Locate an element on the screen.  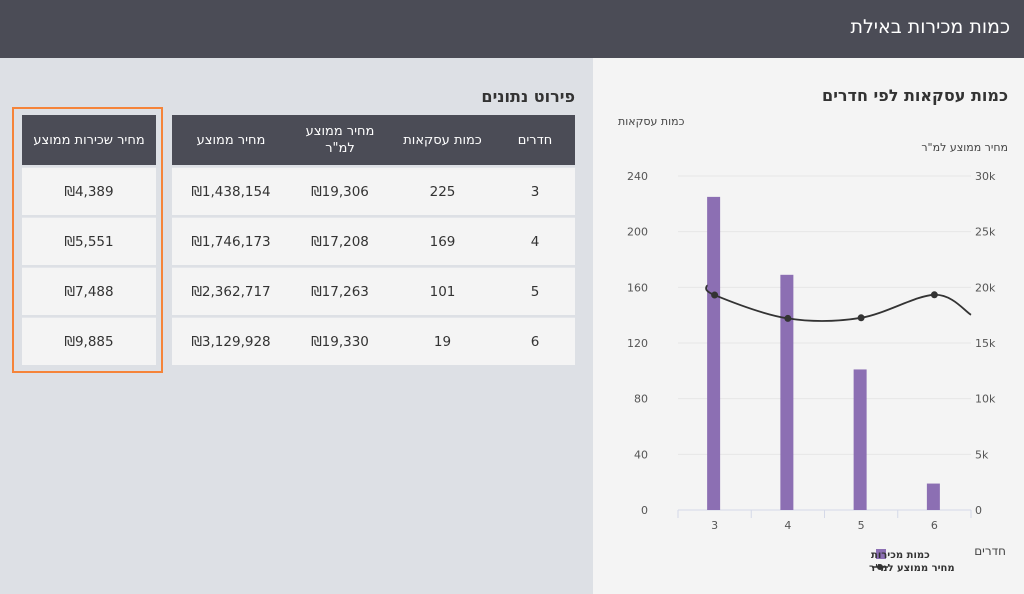
chart-title: כמות עסקאות לפי חדרים is located at coordinates (915, 95).